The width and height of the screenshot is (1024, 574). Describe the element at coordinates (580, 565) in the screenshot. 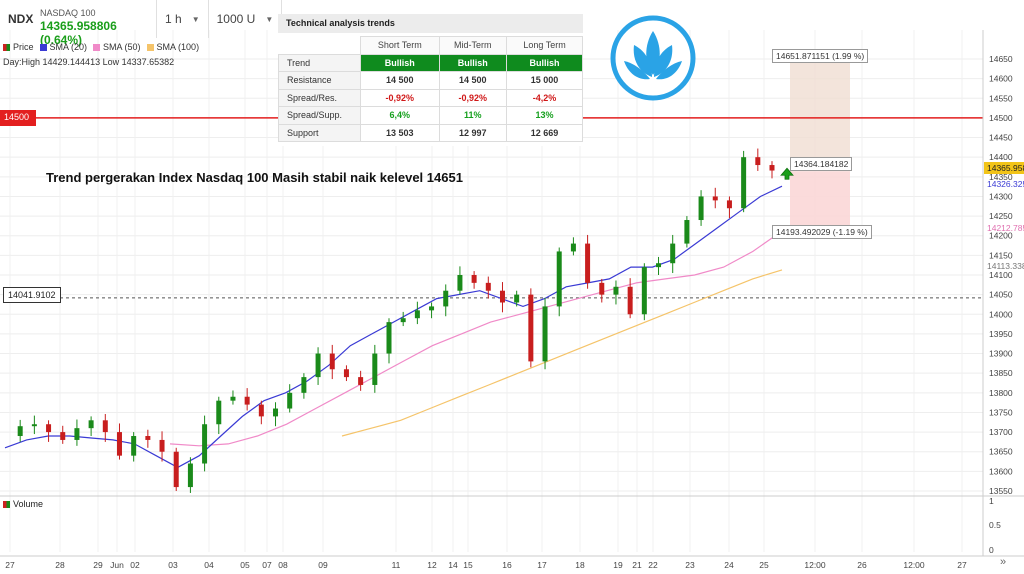

I see `x-tick-label: 18` at that location.